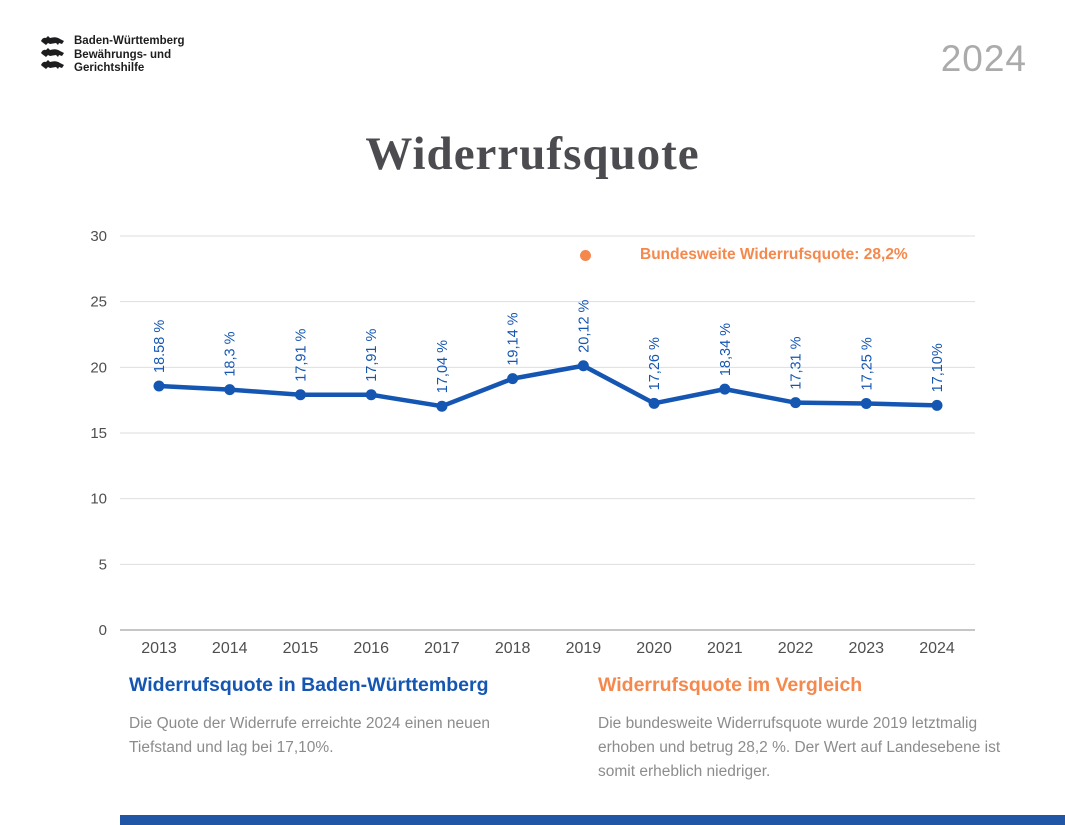  Describe the element at coordinates (231, 353) in the screenshot. I see `svg-text: 18,3 %` at that location.